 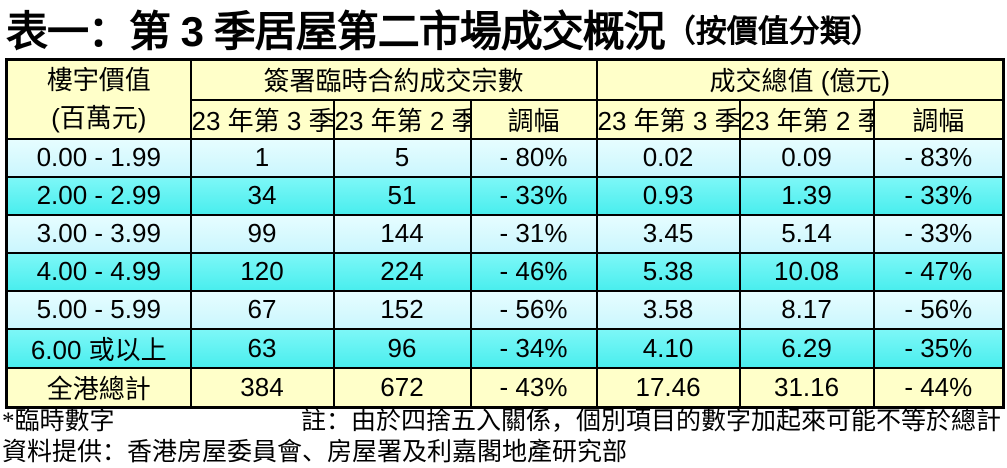 What do you see at coordinates (668, 271) in the screenshot?
I see `value-cell: 5.38` at bounding box center [668, 271].